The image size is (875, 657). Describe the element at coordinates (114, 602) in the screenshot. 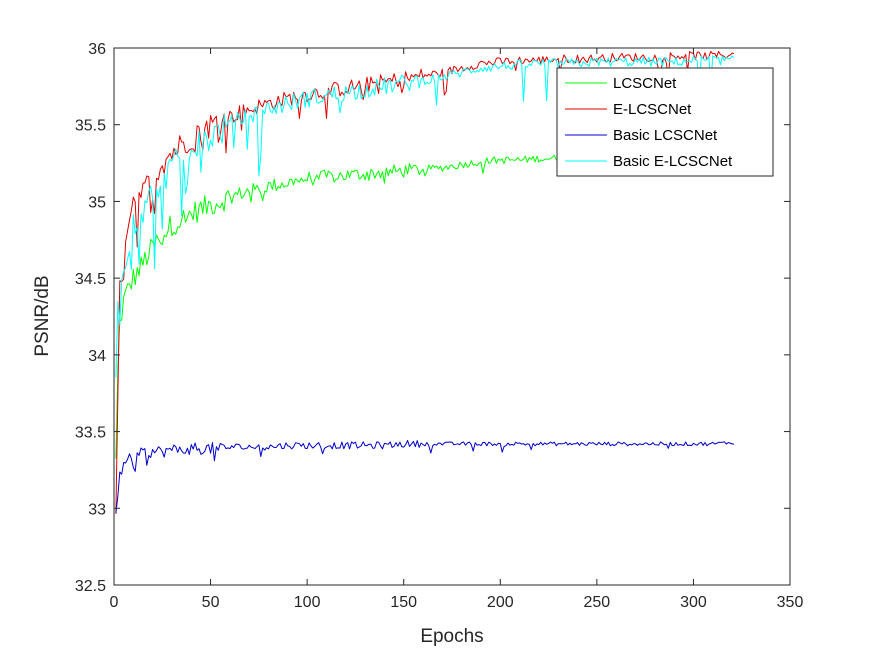

I see `x-tick-label: 0` at that location.